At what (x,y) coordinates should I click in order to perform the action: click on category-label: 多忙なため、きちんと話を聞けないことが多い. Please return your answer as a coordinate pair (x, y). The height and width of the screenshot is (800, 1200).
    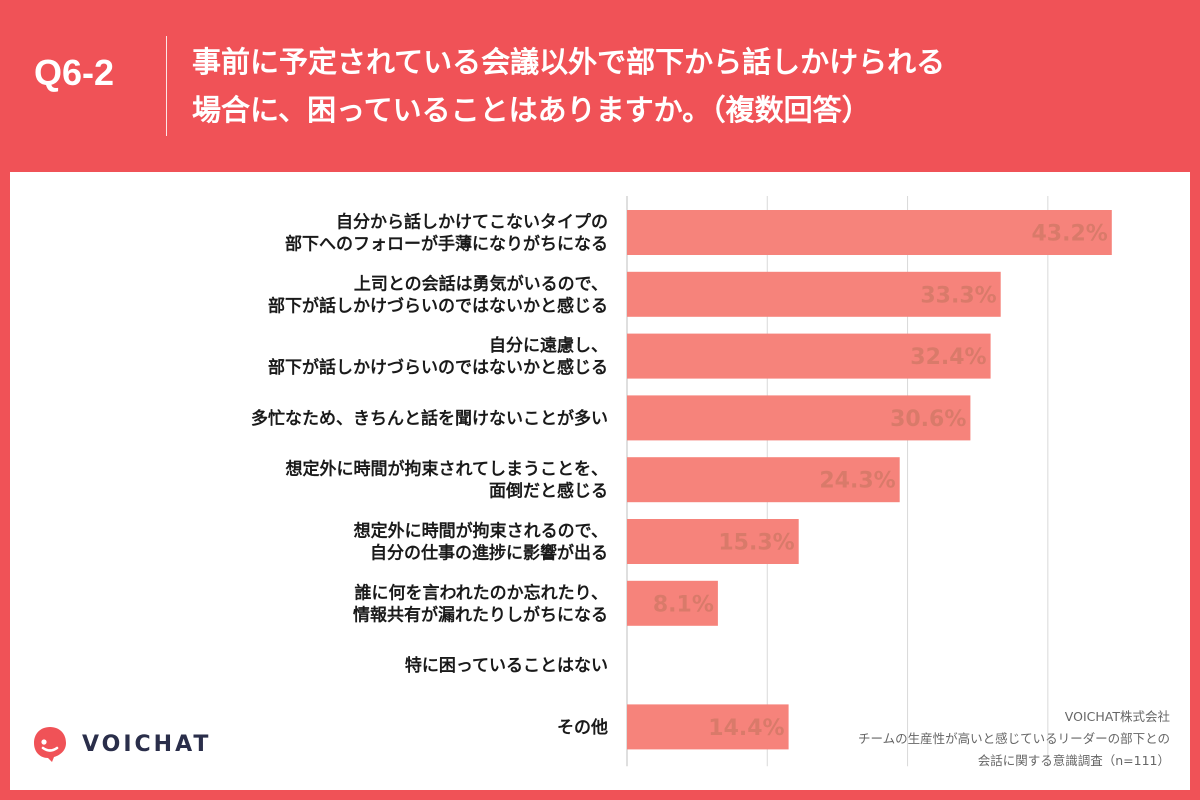
    Looking at the image, I should click on (429, 418).